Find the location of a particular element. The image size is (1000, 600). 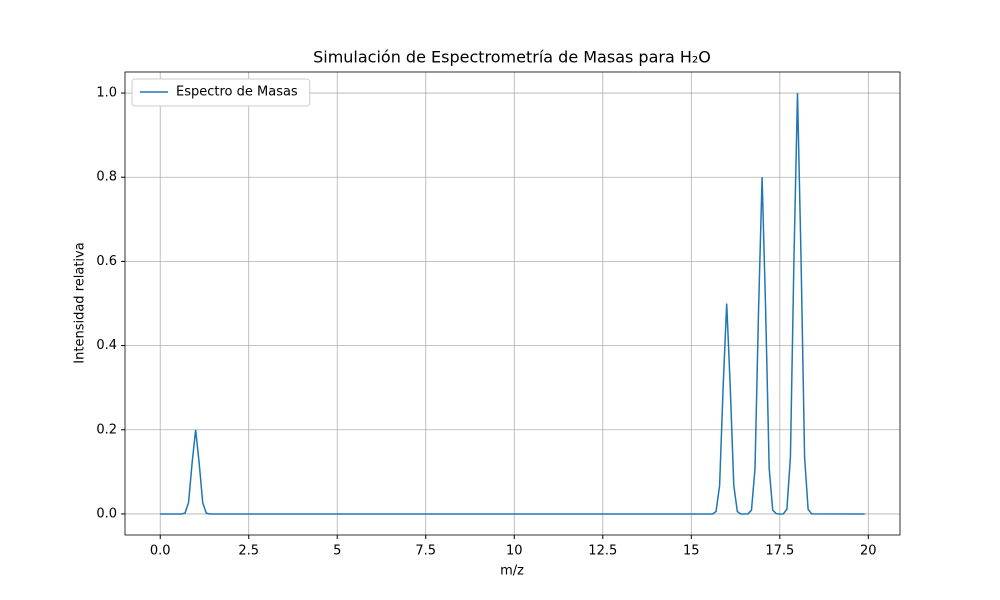

x-tick-label: 7.5 is located at coordinates (425, 551).